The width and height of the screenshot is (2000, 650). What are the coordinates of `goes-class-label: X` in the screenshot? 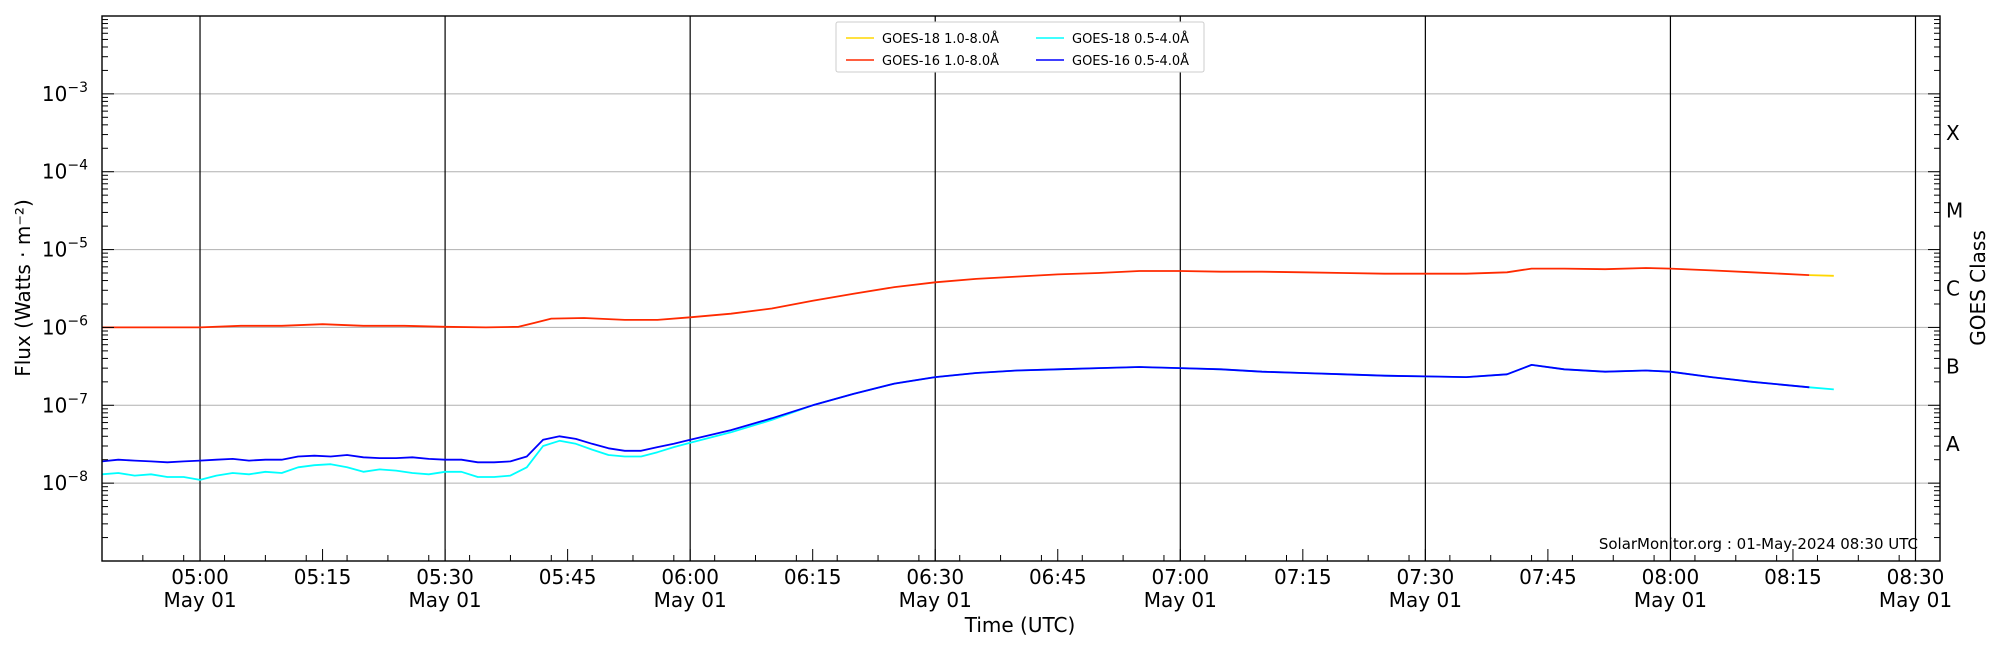 It's located at (1953, 133).